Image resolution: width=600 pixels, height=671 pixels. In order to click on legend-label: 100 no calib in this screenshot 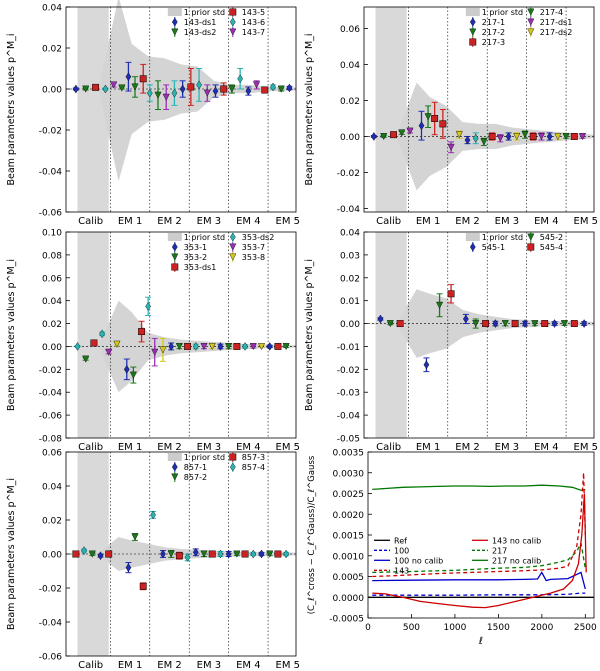, I will do `click(418, 560)`.